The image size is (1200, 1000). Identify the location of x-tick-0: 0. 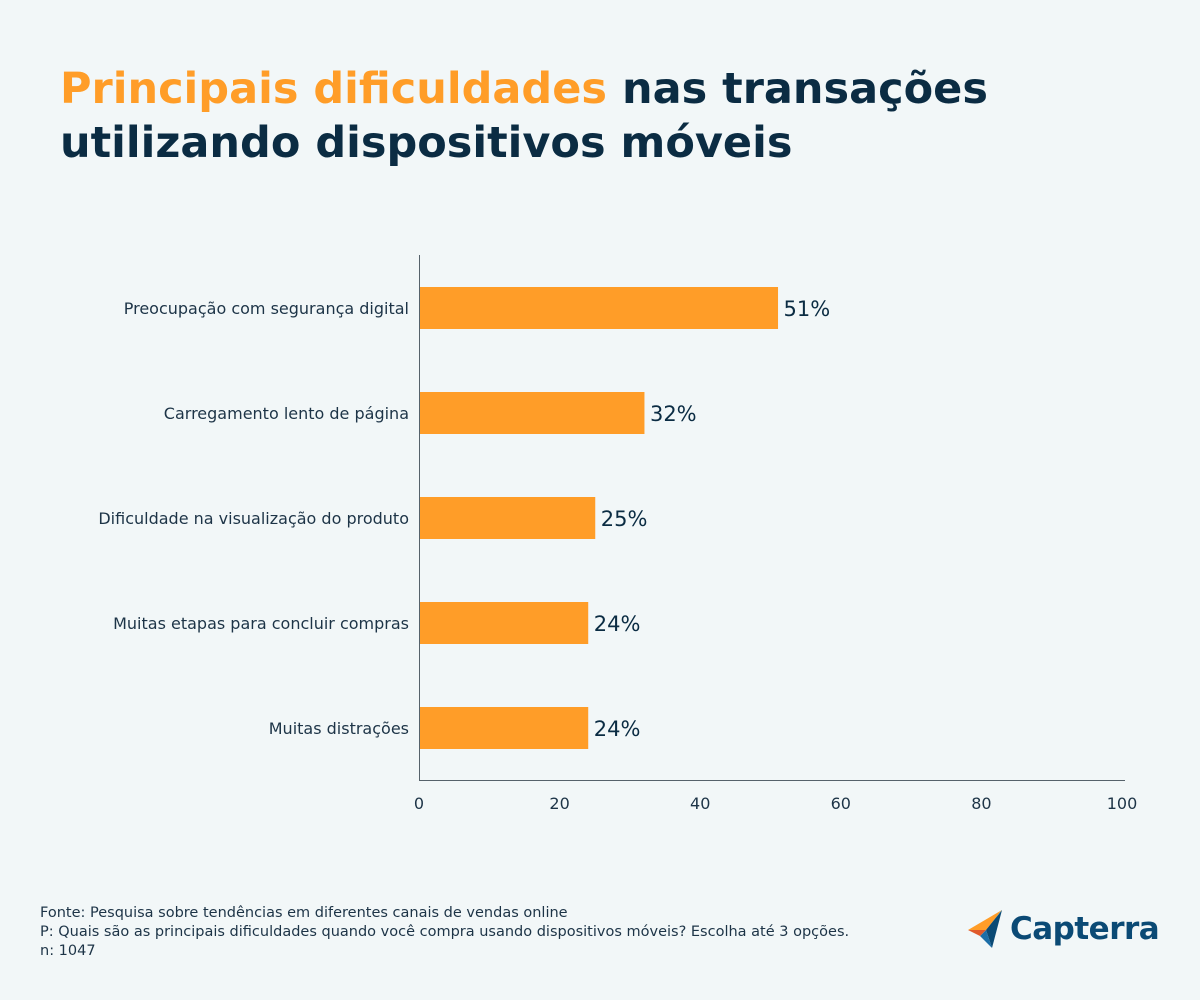
(419, 803).